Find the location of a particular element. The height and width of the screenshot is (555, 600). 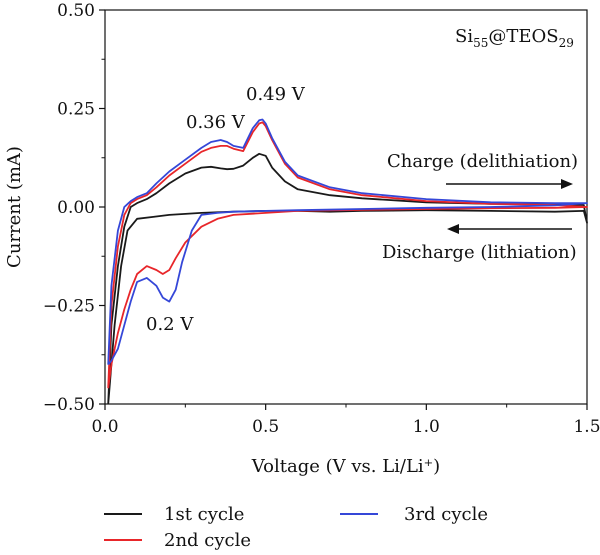

y-tick-label: −0.25 is located at coordinates (69, 307).